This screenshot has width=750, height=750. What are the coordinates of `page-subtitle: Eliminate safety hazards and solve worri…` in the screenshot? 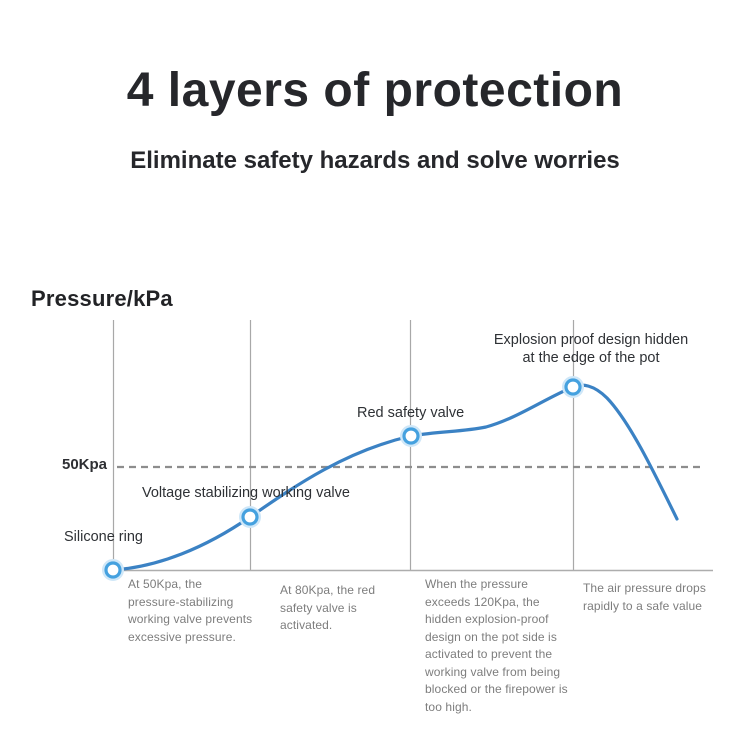 It's located at (375, 160).